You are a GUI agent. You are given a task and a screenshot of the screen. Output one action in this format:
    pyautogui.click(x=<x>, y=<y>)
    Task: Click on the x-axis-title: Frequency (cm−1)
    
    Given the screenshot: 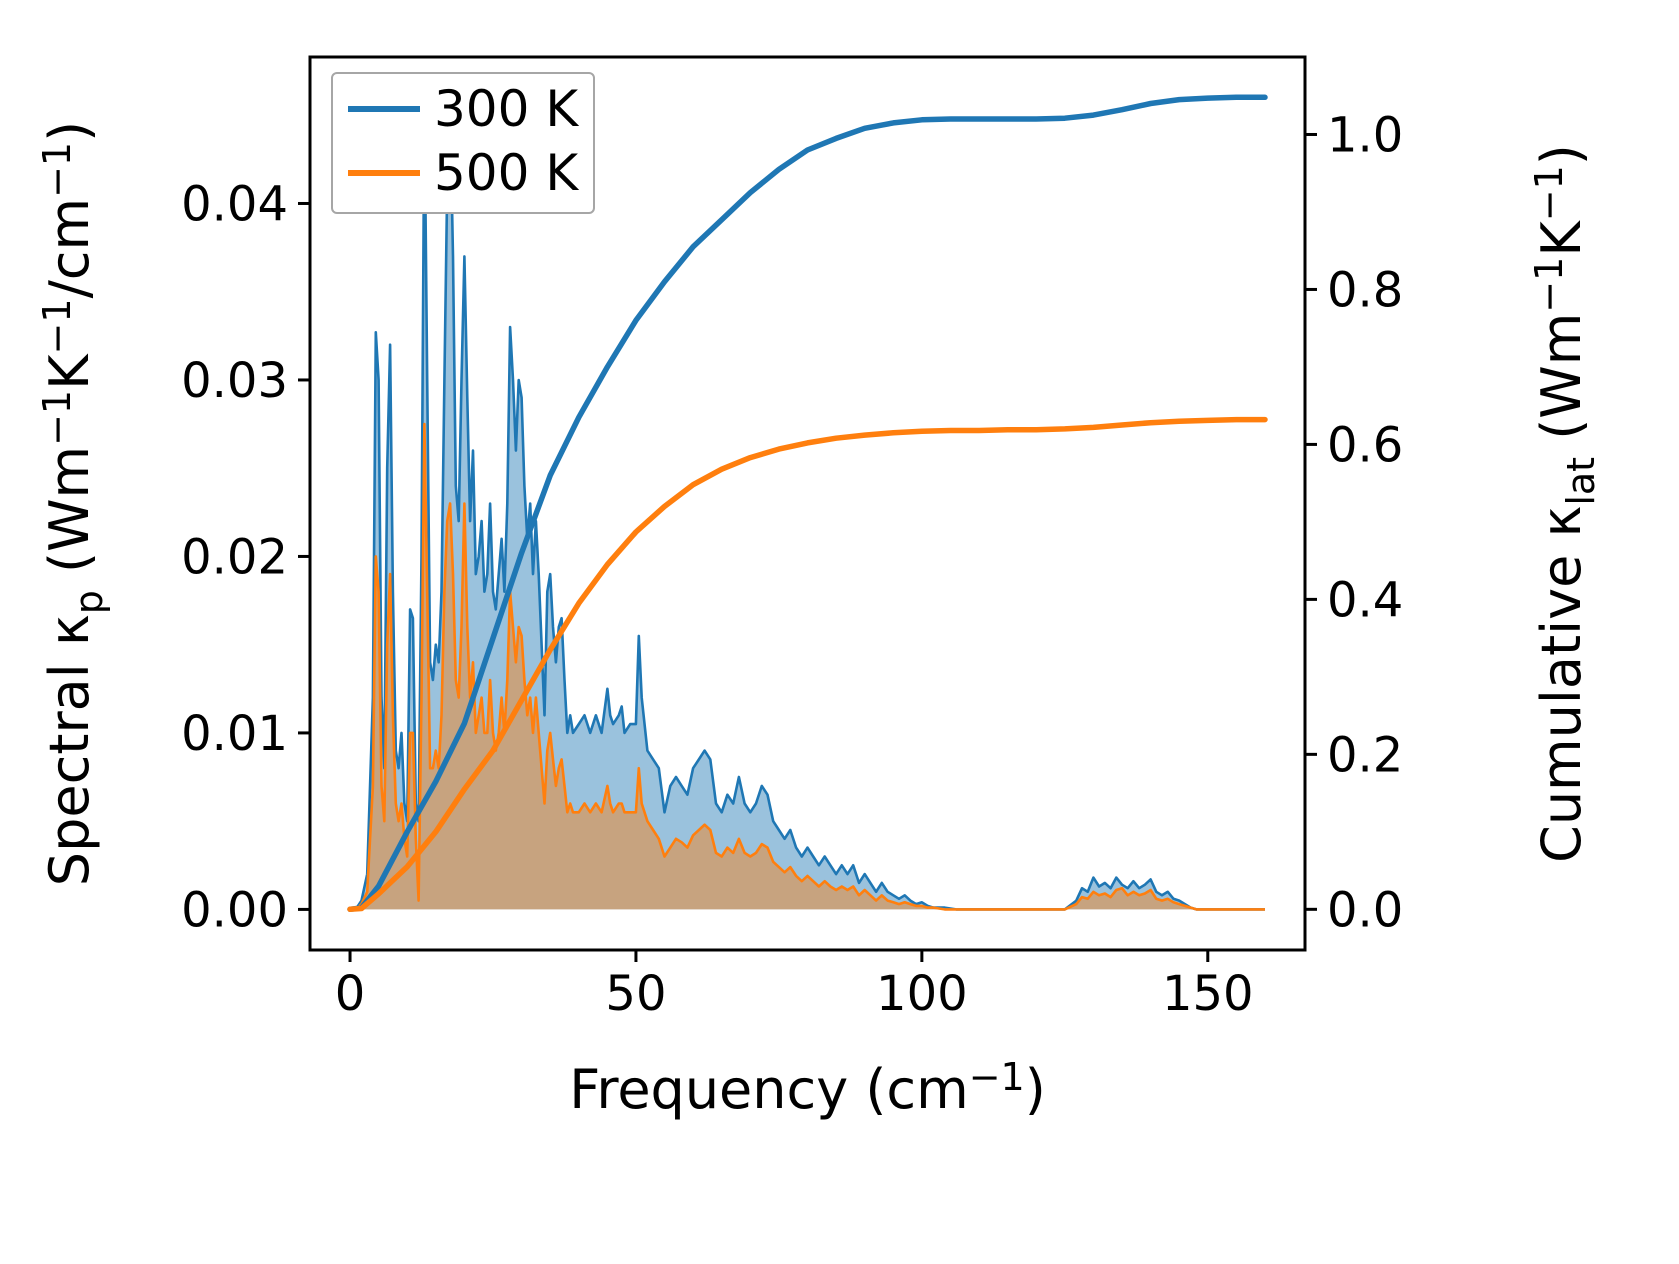 What is the action you would take?
    pyautogui.click(x=807, y=1088)
    